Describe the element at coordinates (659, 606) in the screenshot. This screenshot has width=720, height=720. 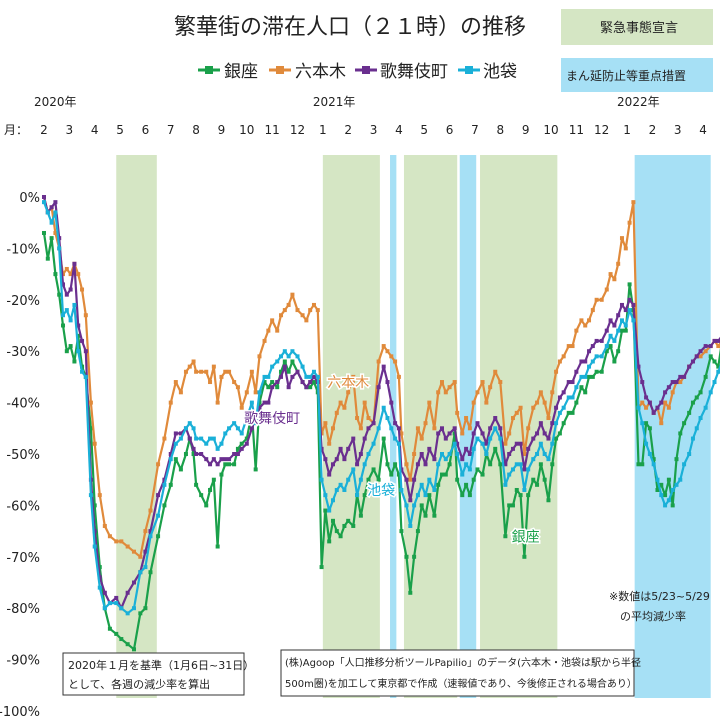
I see `note-period: ※数値は5/23~5/29 の平均減少率` at that location.